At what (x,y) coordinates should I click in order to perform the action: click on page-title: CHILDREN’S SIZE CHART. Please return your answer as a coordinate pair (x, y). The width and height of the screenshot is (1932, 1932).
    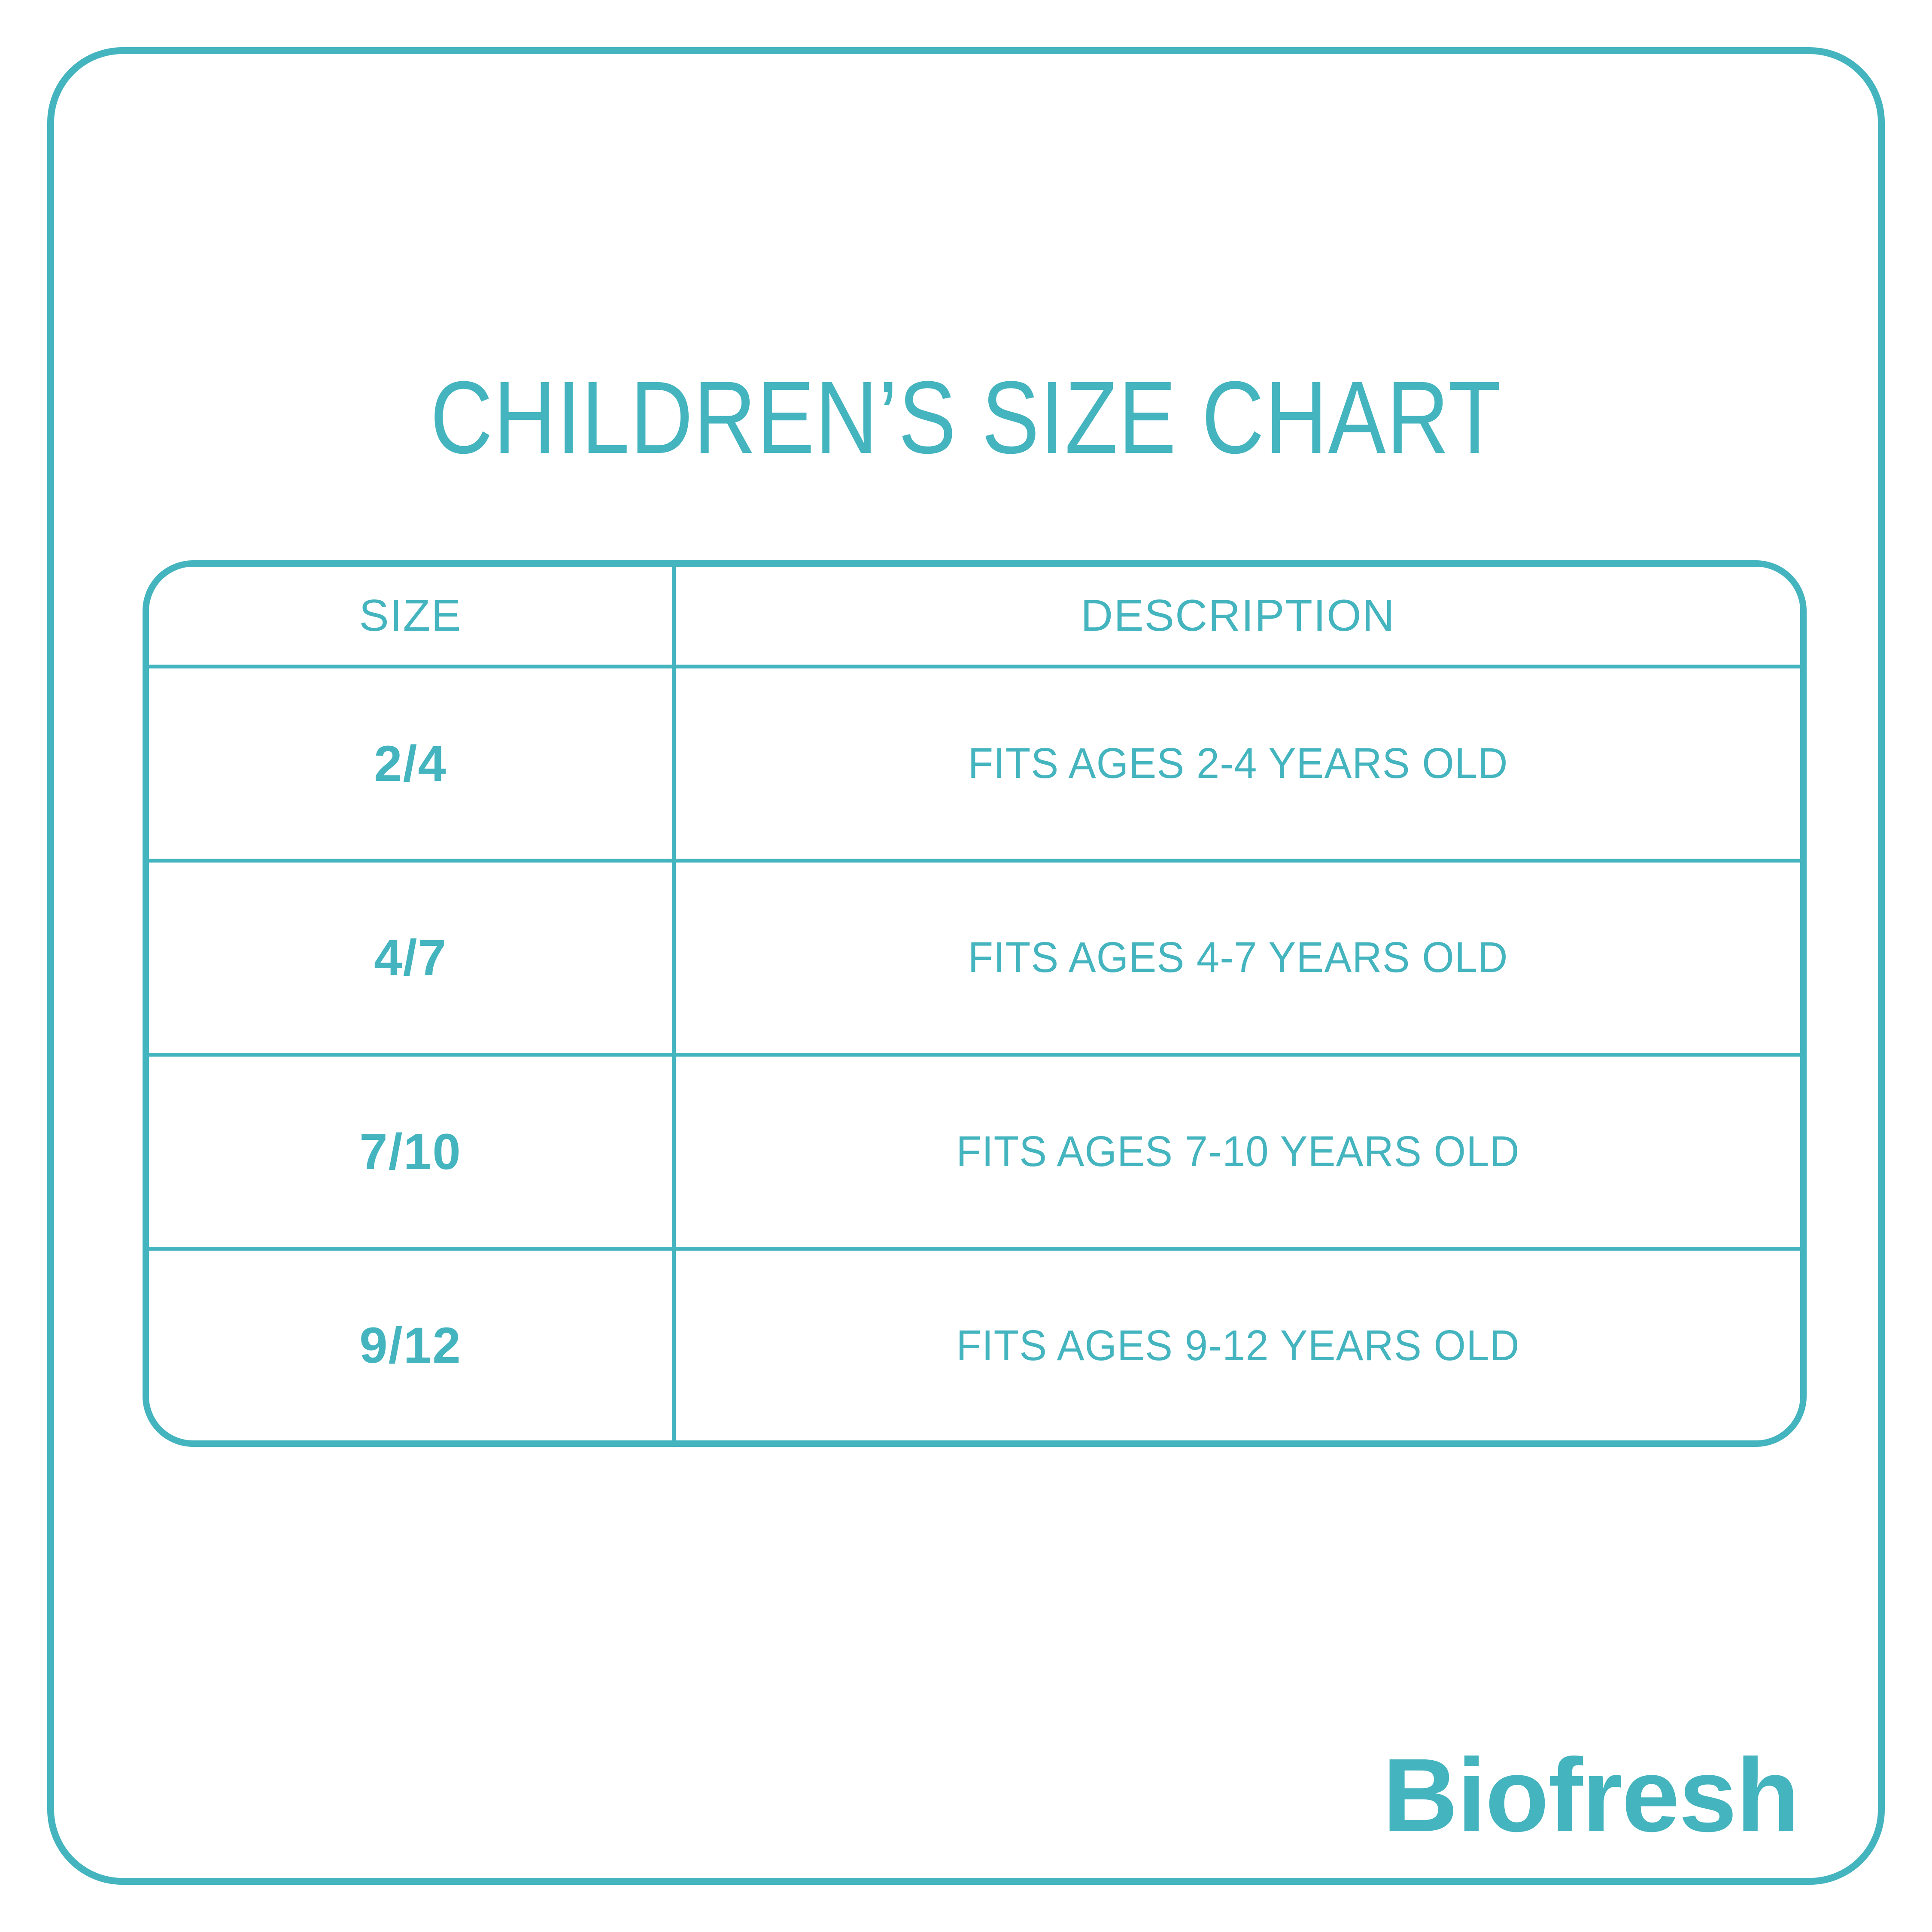
    Looking at the image, I should click on (966, 418).